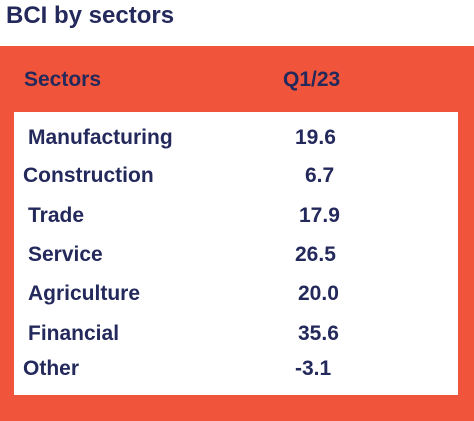 The height and width of the screenshot is (421, 474). What do you see at coordinates (312, 79) in the screenshot?
I see `header-period: Q1/23` at bounding box center [312, 79].